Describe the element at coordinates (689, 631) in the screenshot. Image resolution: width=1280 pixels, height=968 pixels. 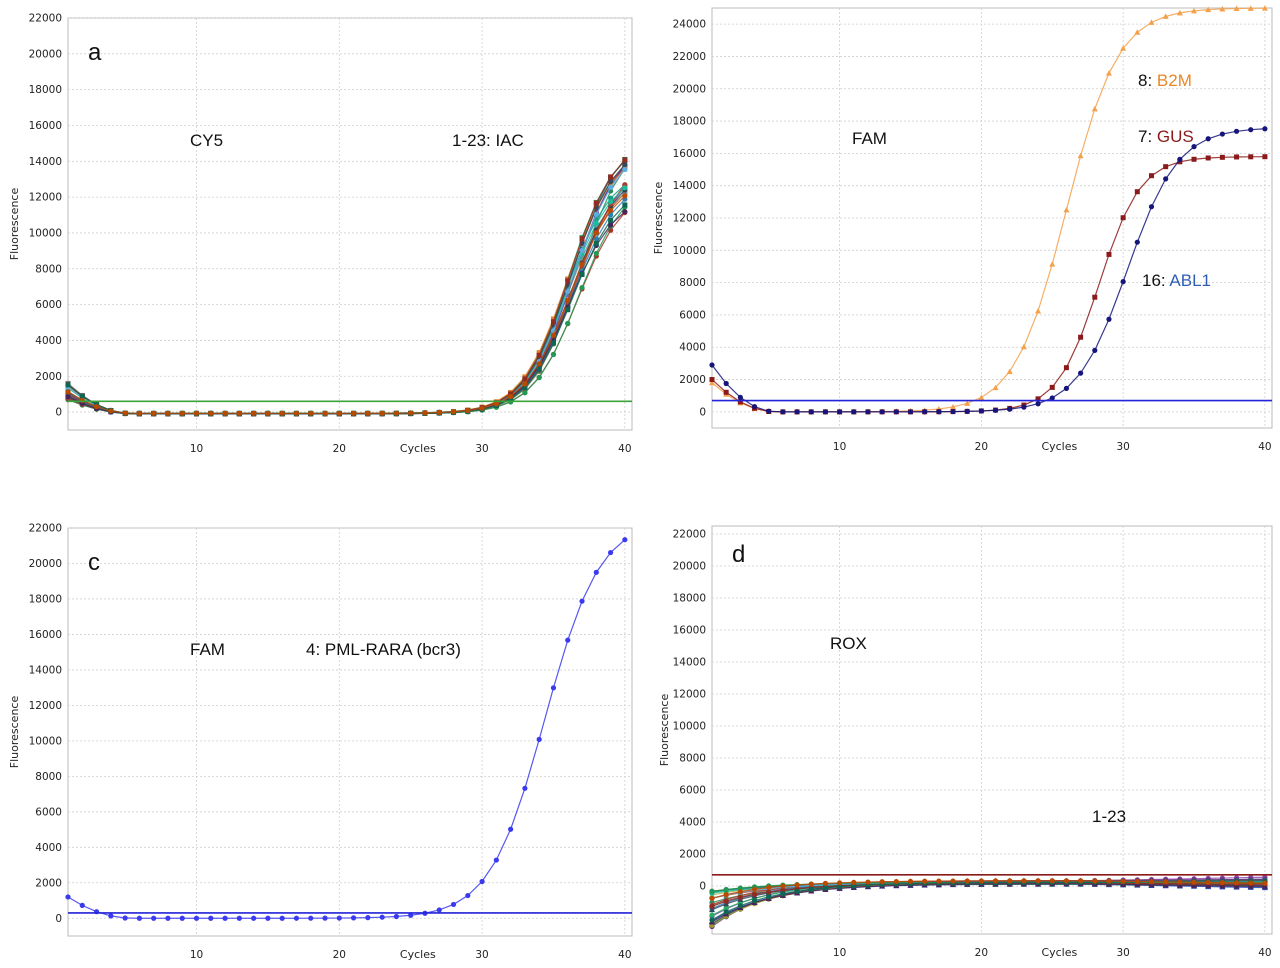
I see `y-tick-label: 16000` at that location.